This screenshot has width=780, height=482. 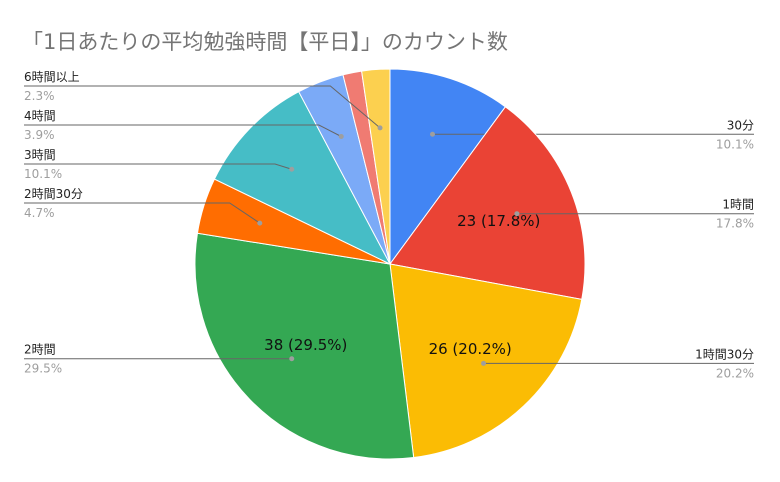 What do you see at coordinates (40, 155) in the screenshot?
I see `slice-category-label: 3時間` at bounding box center [40, 155].